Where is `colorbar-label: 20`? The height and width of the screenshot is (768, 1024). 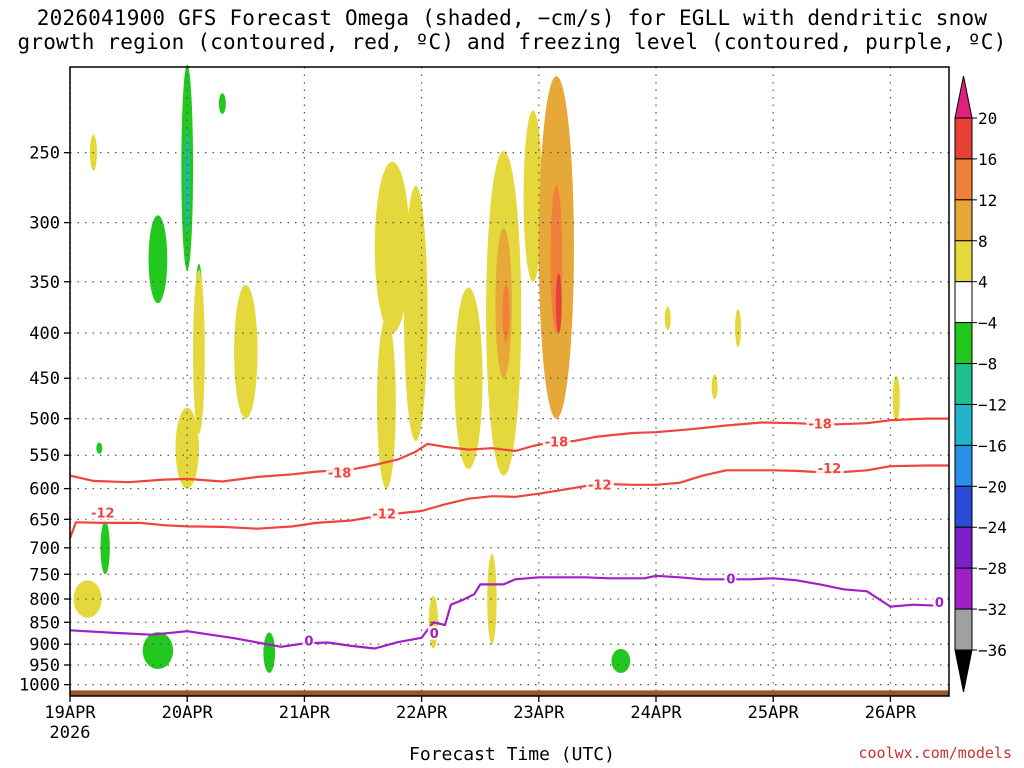
colorbar-label: 20 is located at coordinates (987, 118).